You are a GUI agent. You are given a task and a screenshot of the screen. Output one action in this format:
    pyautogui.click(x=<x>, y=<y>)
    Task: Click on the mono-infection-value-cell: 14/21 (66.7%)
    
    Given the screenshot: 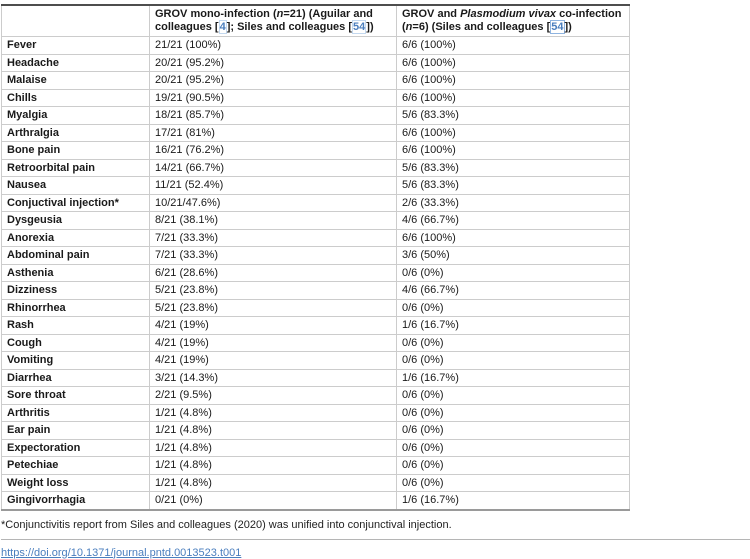 What is the action you would take?
    pyautogui.click(x=273, y=167)
    